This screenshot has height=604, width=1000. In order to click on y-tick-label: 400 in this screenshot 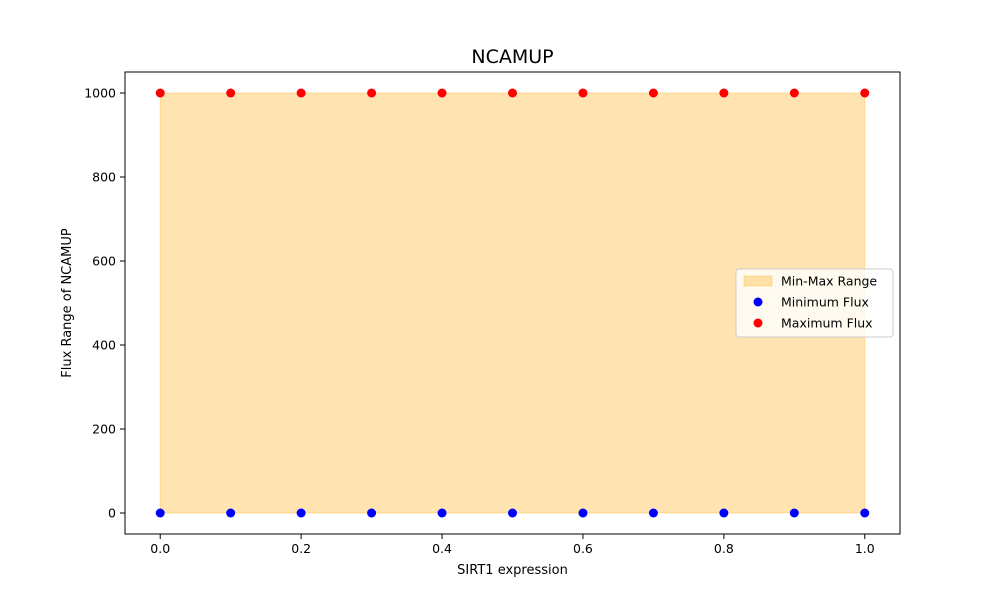, I will do `click(104, 345)`.